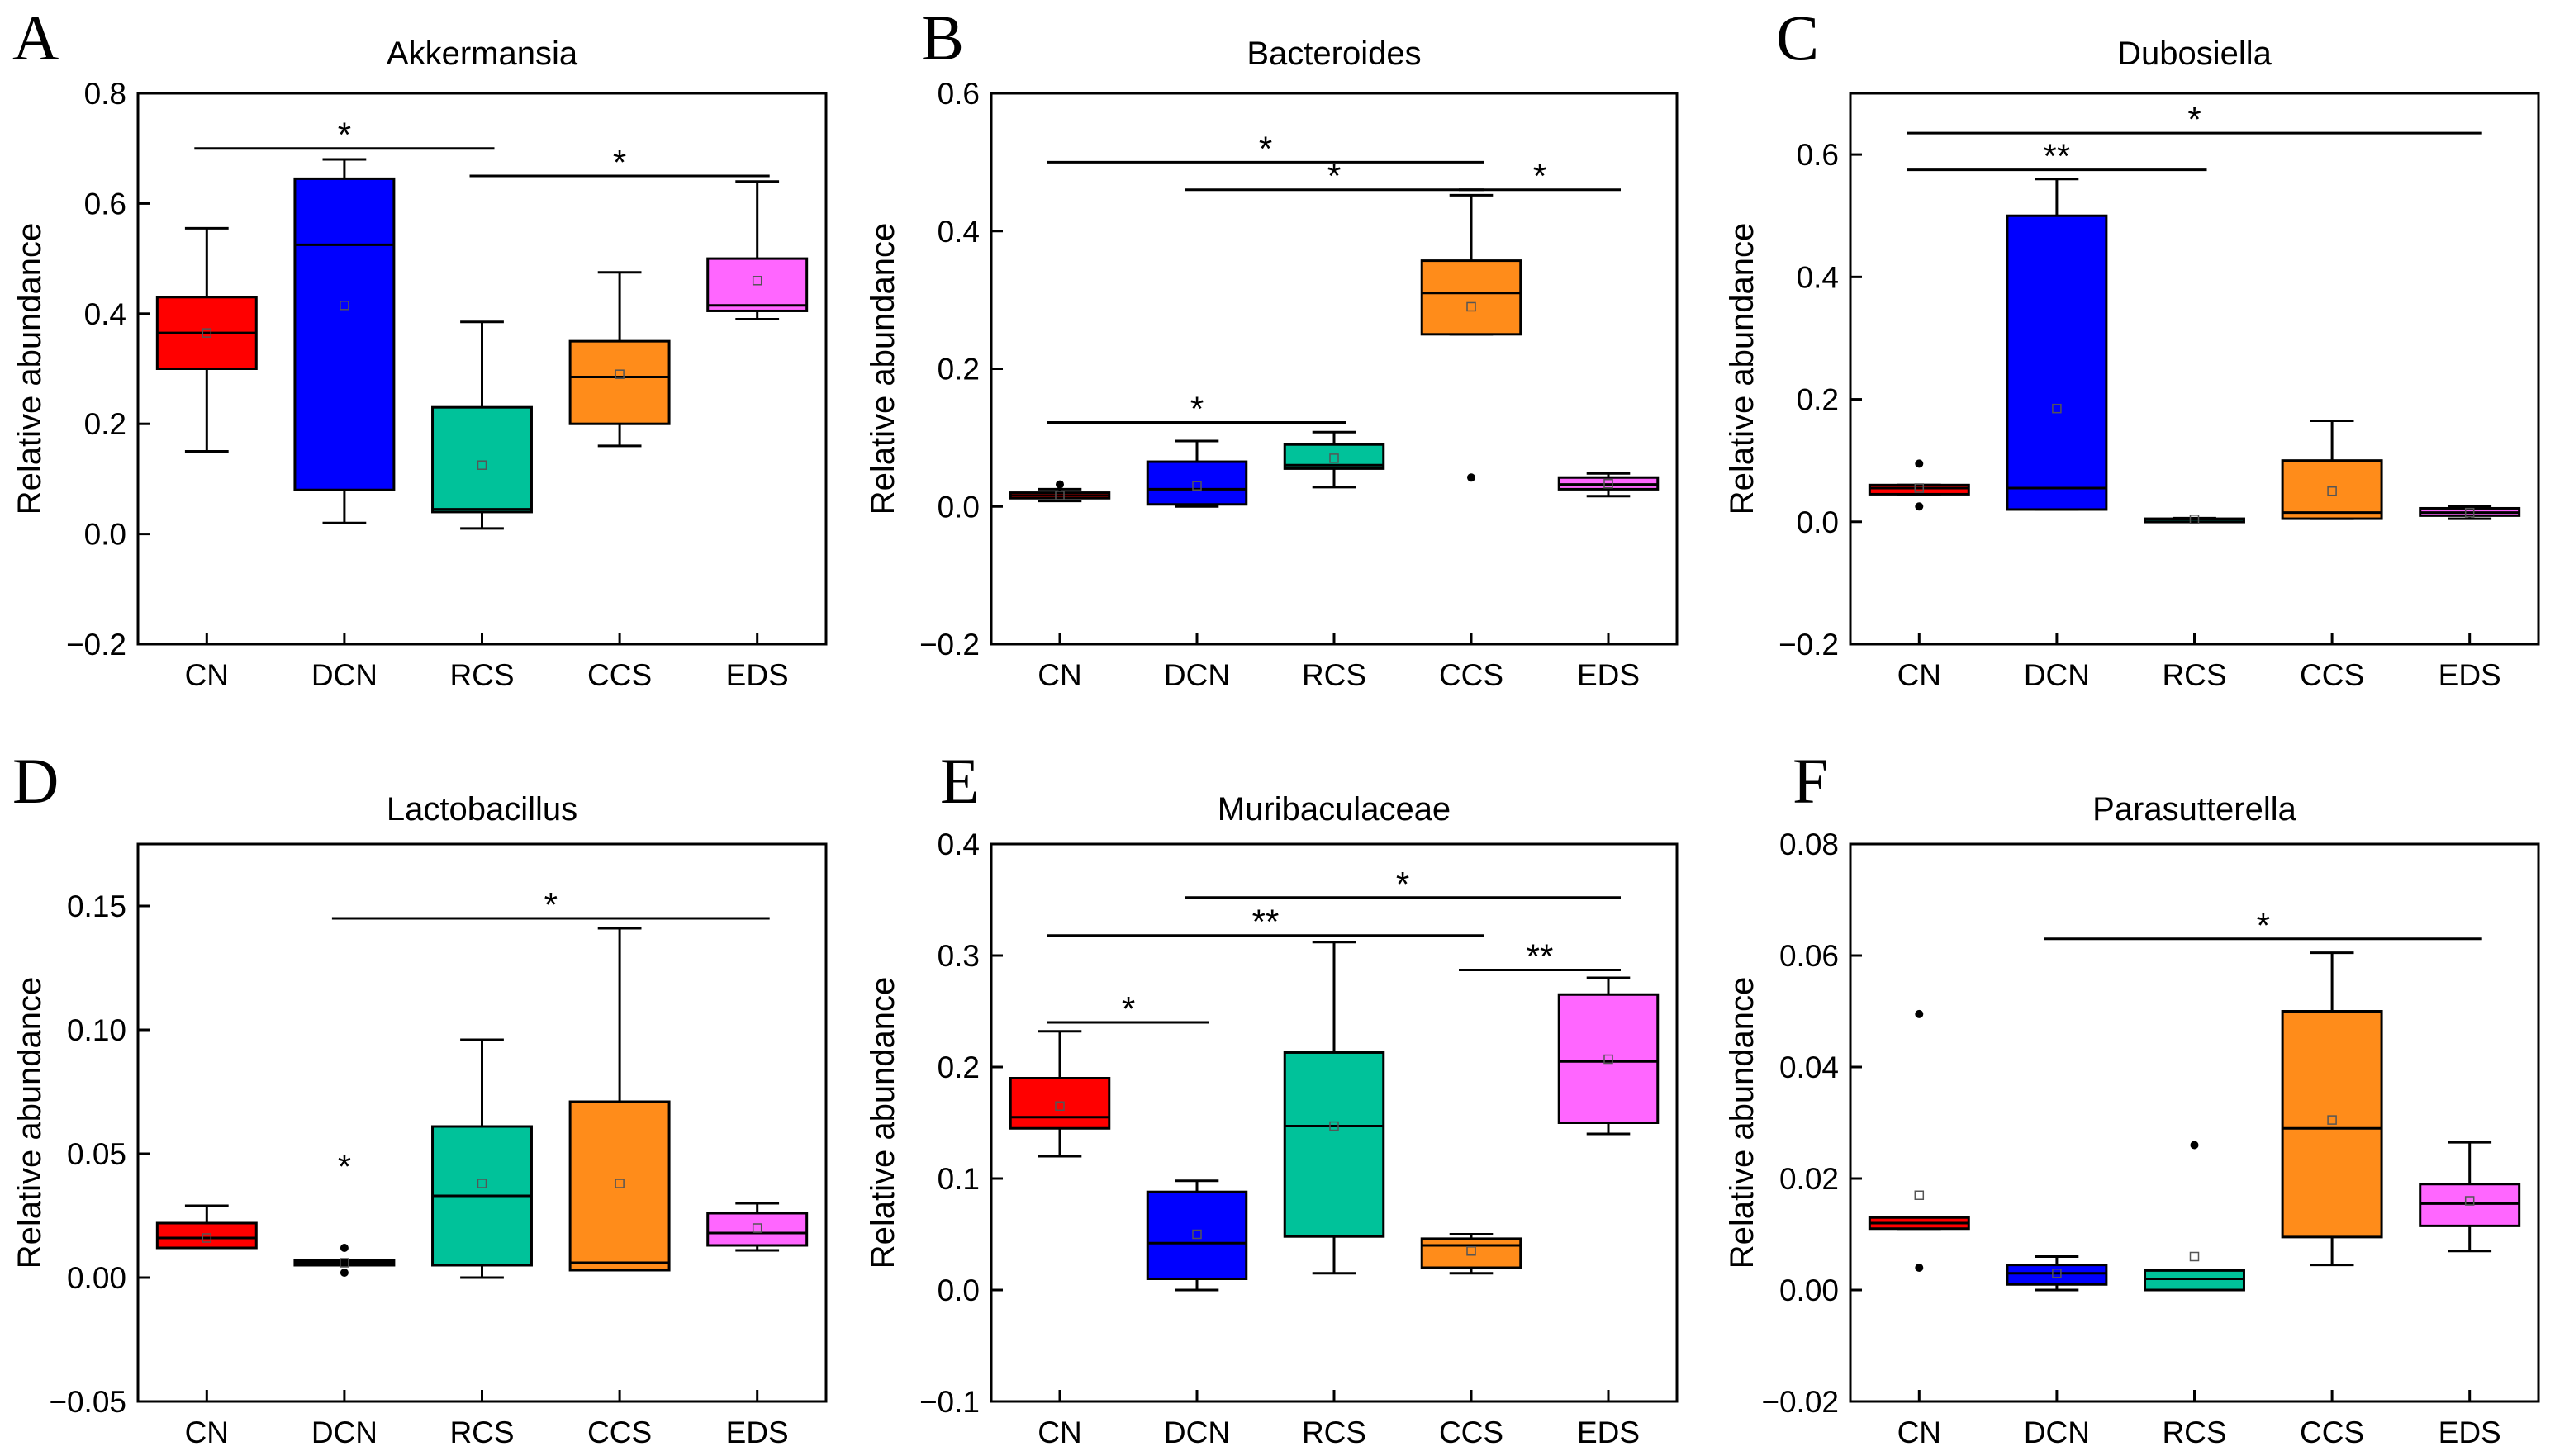  What do you see at coordinates (943, 38) in the screenshot?
I see `panel-letter: B` at bounding box center [943, 38].